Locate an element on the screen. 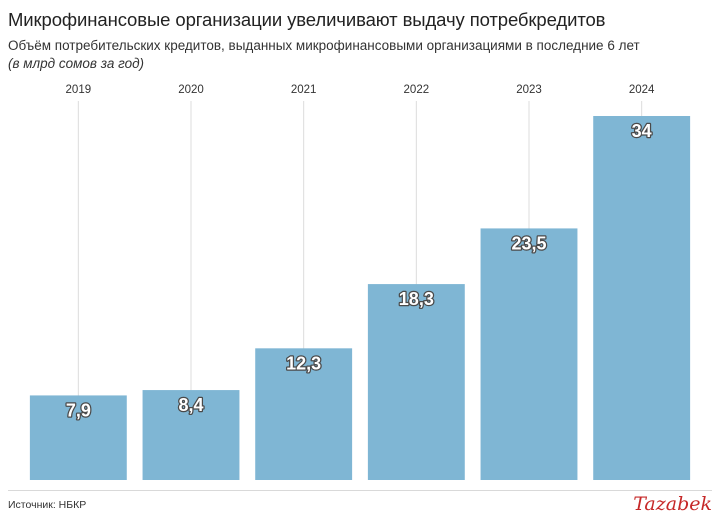 This screenshot has width=720, height=523. category-label: 2021 is located at coordinates (304, 90).